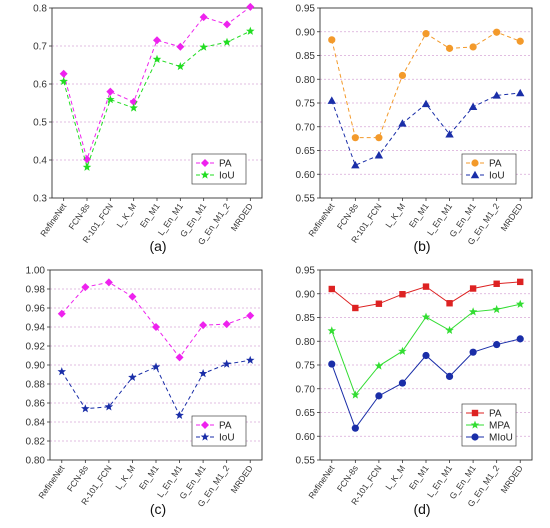 This screenshot has width=550, height=528. I want to click on y-tick-label: 0.8, so click(40, 9).